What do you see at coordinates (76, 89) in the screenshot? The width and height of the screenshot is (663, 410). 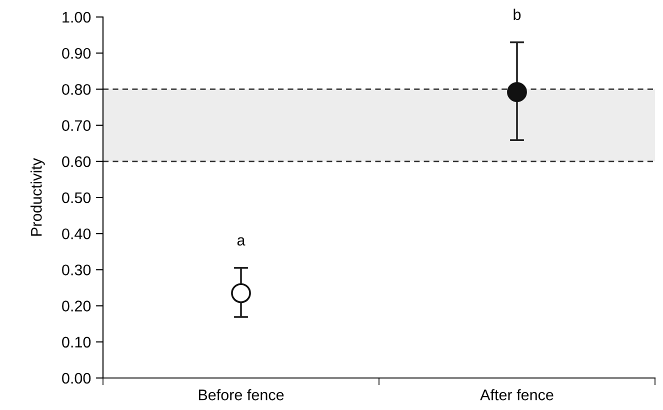 I see `y-tick-label: 0.80` at bounding box center [76, 89].